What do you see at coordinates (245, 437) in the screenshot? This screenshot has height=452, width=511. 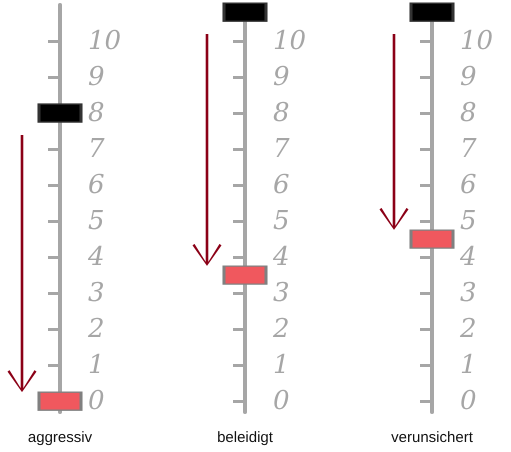 I see `x-tick-label: beleidigt` at bounding box center [245, 437].